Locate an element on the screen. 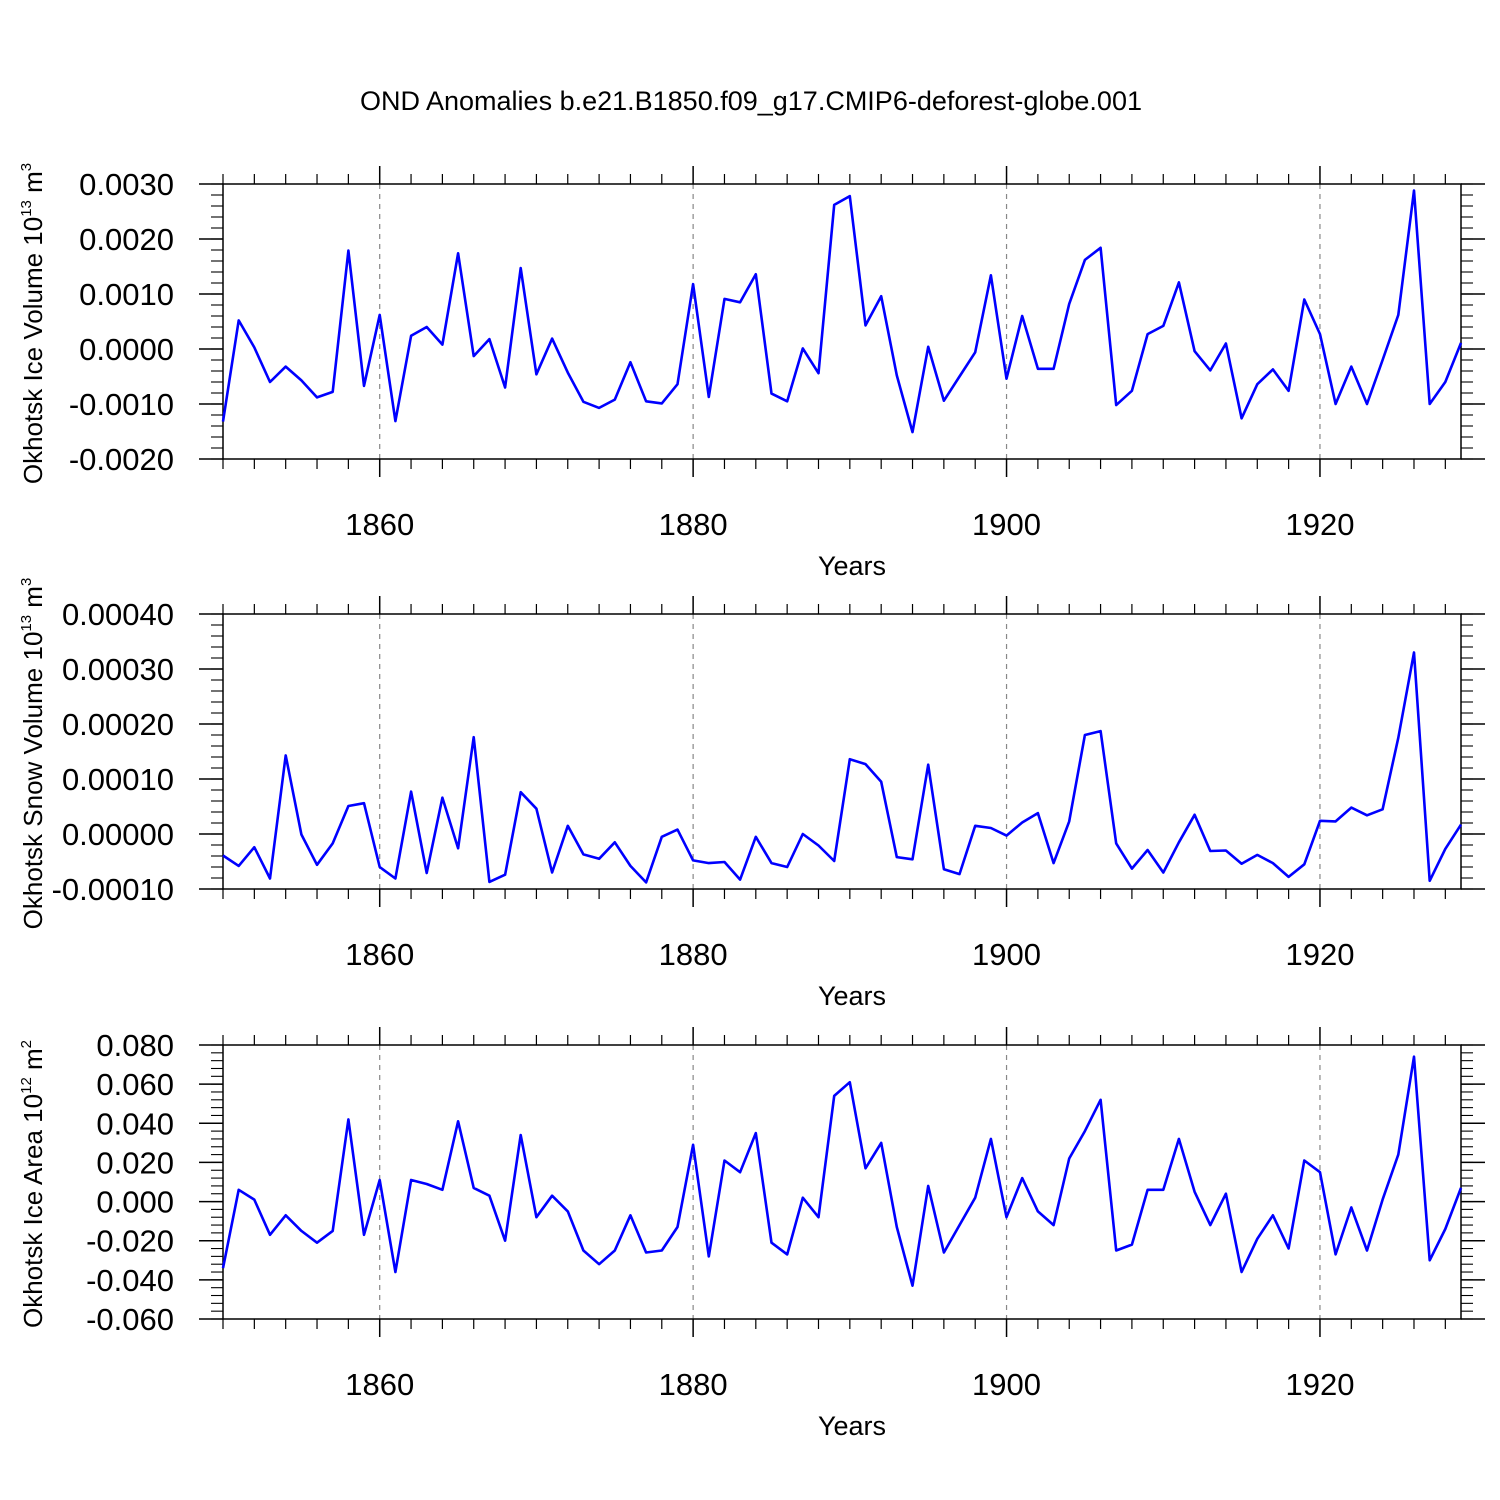 The image size is (1500, 1500). y-axis-label-unit-exponent: 2 is located at coordinates (26, 1044).